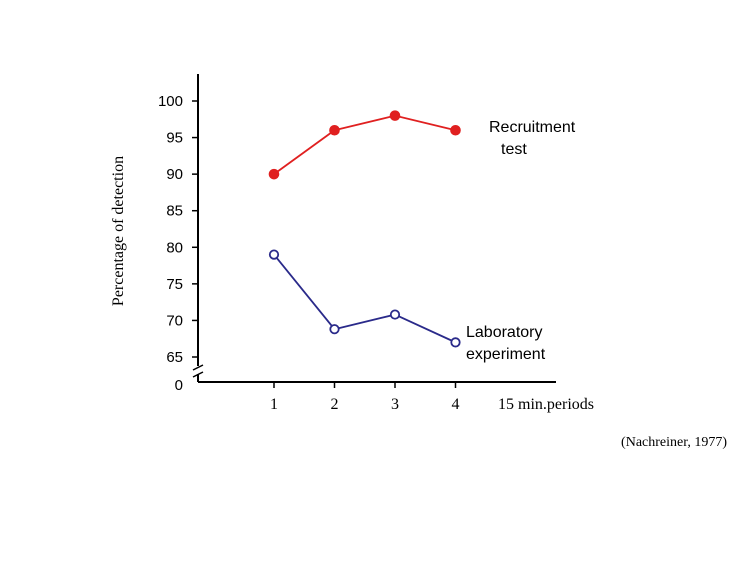 The image size is (750, 562). I want to click on legend-label: Laboratory, so click(504, 332).